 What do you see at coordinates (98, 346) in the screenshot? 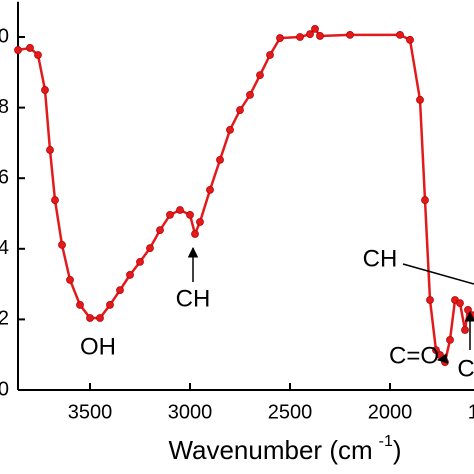
I see `annotation: OH` at bounding box center [98, 346].